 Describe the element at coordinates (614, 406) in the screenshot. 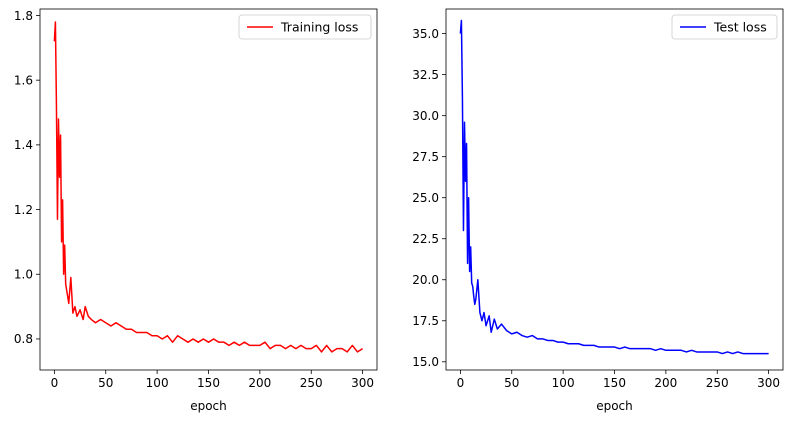

I see `test-loss-x-axis-label: epoch` at that location.